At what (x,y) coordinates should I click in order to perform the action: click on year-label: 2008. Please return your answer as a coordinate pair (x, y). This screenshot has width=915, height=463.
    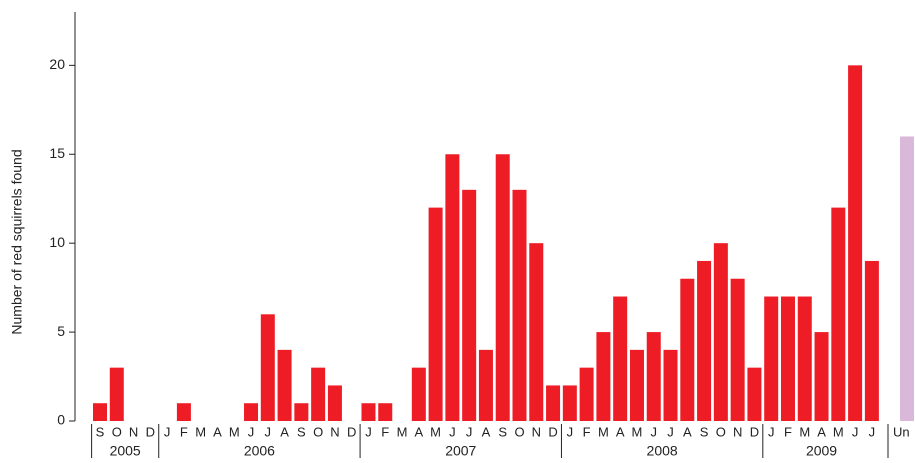
    Looking at the image, I should click on (662, 450).